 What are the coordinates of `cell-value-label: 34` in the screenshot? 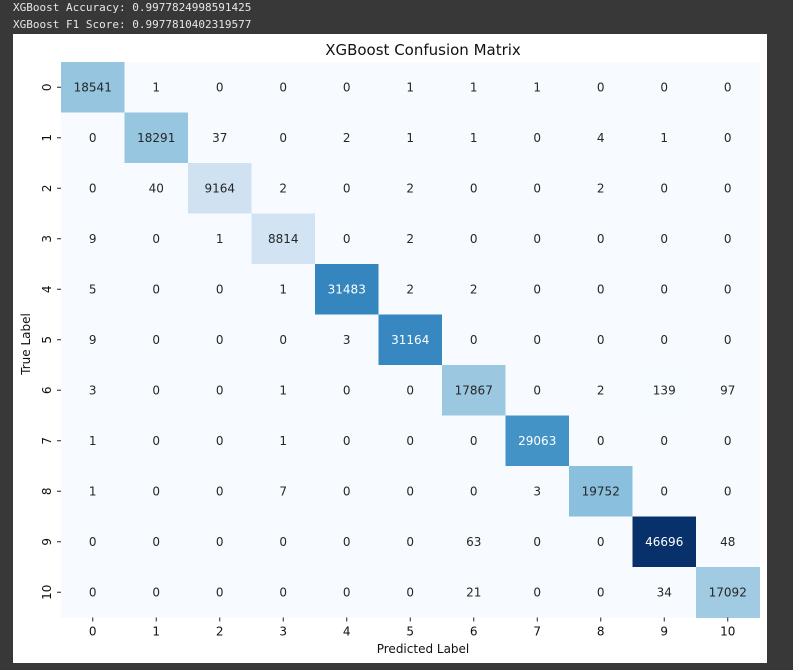 It's located at (664, 592).